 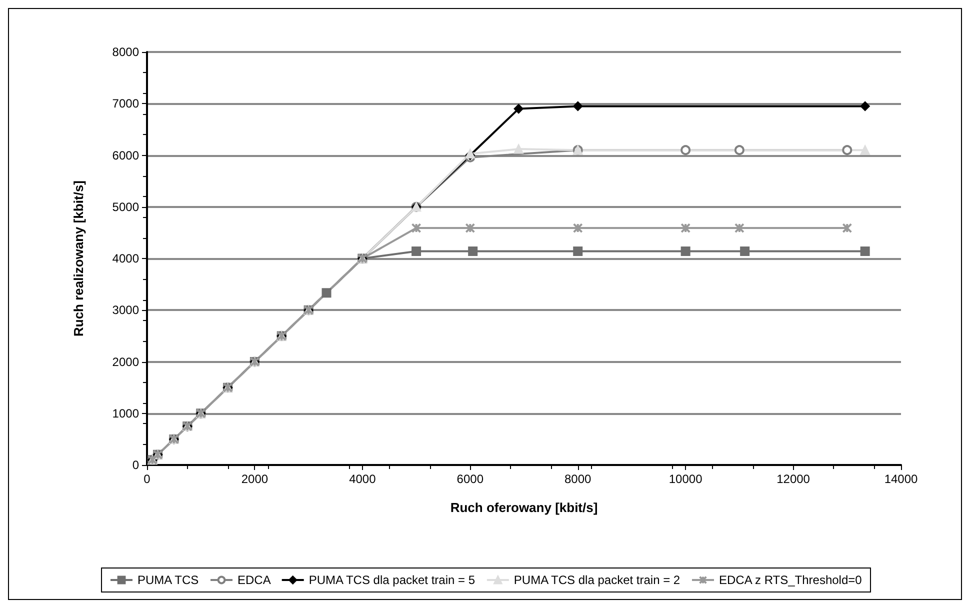 I want to click on legend-label: EDCA z RTS_Threshold=0, so click(x=790, y=580).